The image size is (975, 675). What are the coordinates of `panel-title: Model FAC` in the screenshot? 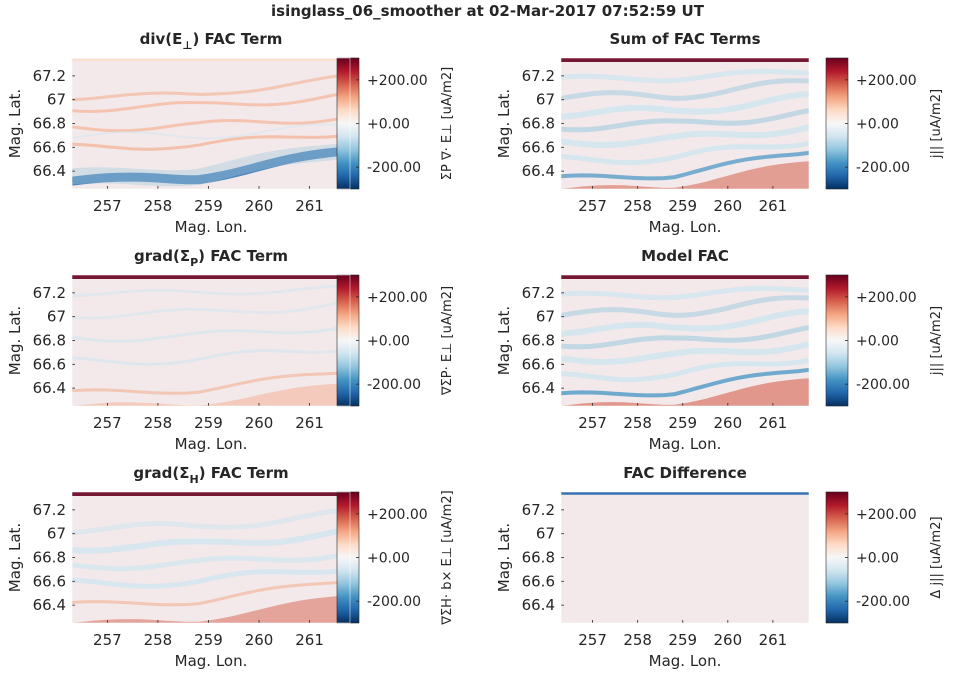 It's located at (685, 256).